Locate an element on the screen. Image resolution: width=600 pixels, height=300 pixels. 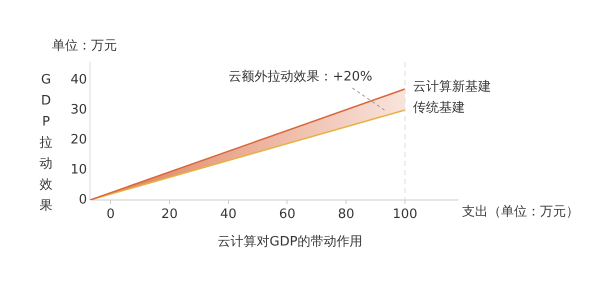
x-tick-label: 40 is located at coordinates (228, 214).